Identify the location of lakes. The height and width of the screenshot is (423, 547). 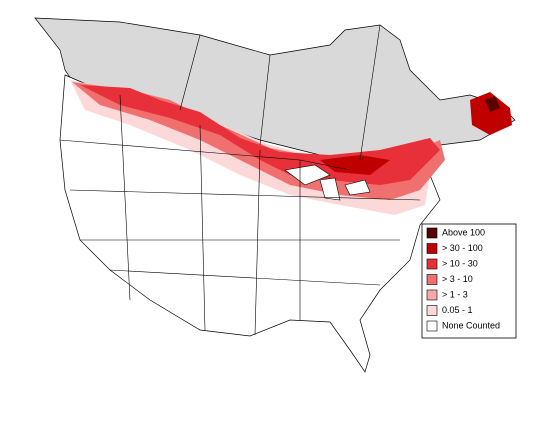
(327, 182).